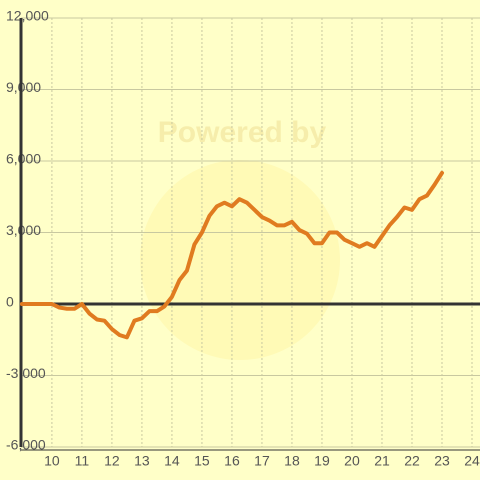 The image size is (480, 480). Describe the element at coordinates (292, 461) in the screenshot. I see `x-tick-label: 18` at that location.